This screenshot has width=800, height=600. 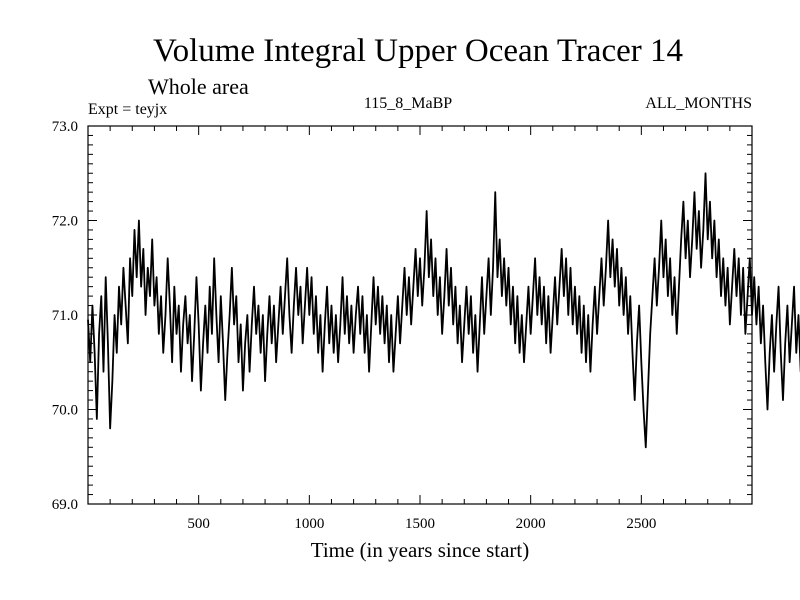 I want to click on x-tick-label: 2000, so click(x=531, y=524).